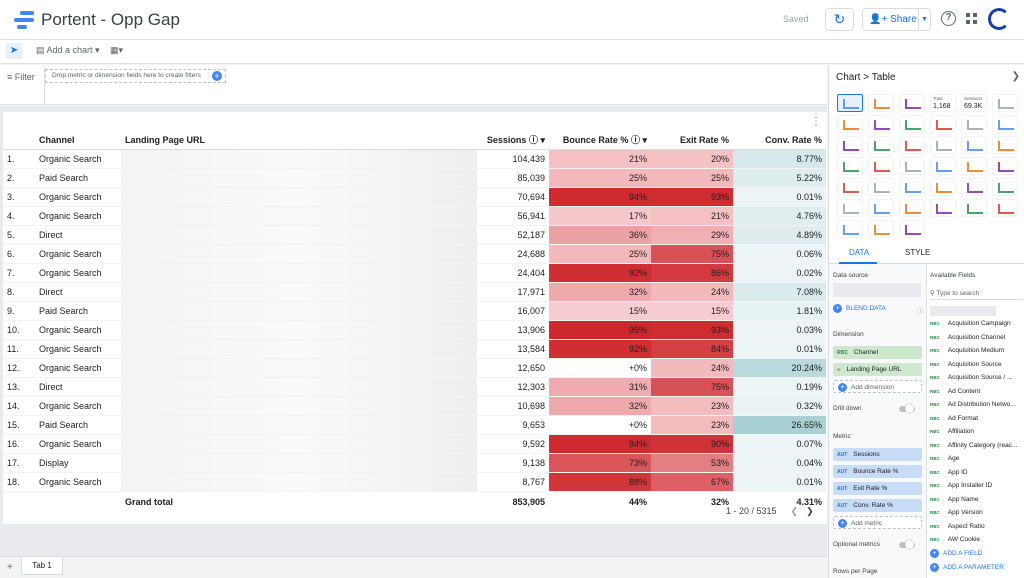  What do you see at coordinates (414, 387) in the screenshot?
I see `table-row: 13. Direct 12,303 31% 75% 0.19%` at bounding box center [414, 387].